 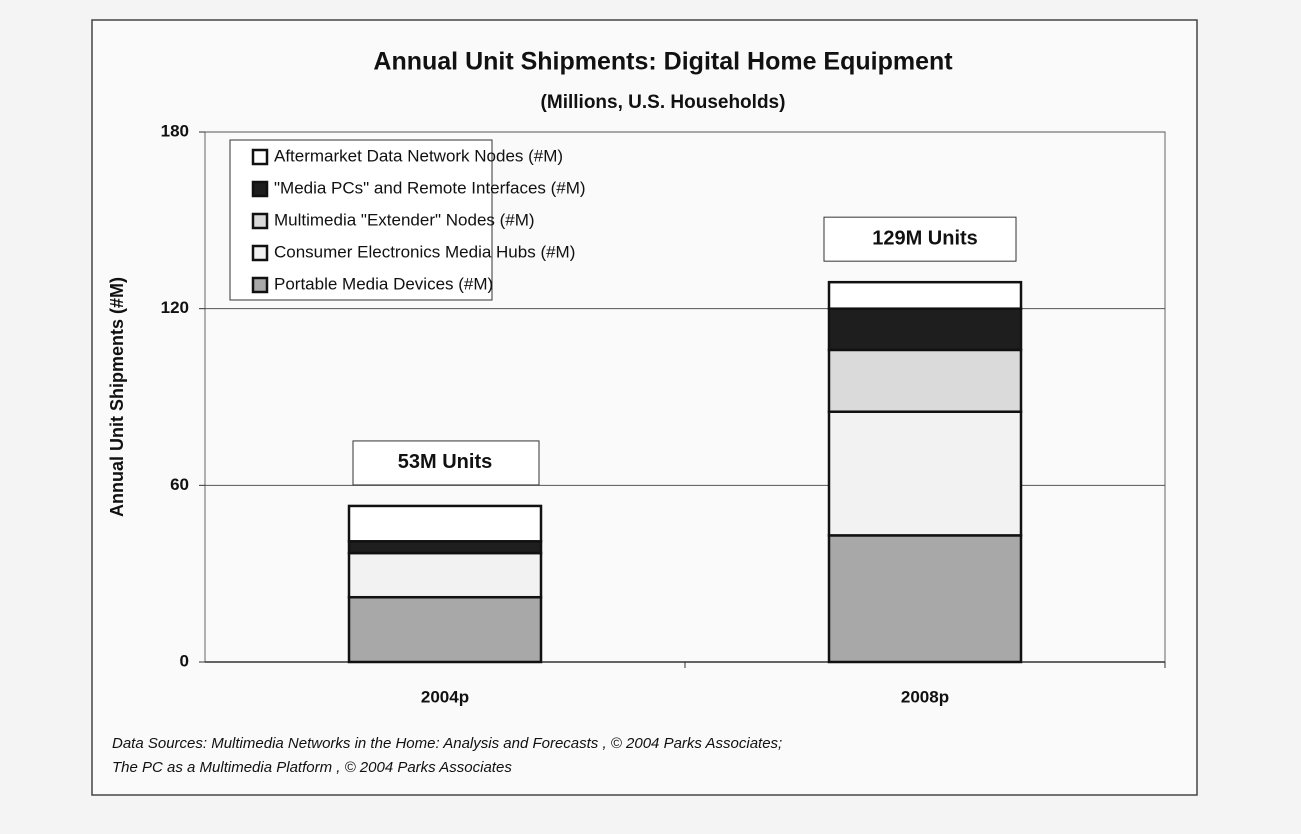 I want to click on y-axis-label: Annual Unit Shipments (#M), so click(x=117, y=397).